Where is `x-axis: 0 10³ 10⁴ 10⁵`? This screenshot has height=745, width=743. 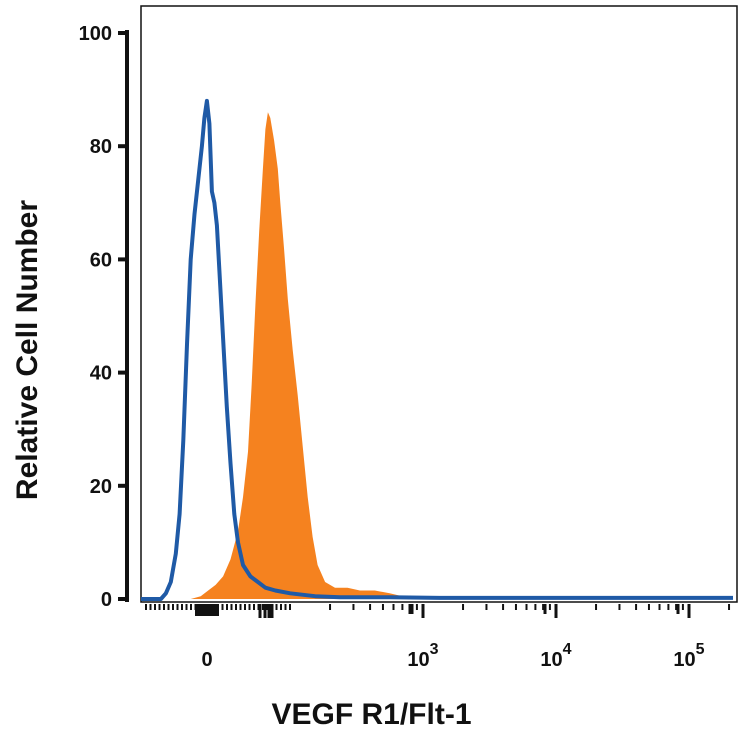 x-axis: 0 10³ 10⁴ 10⁵ is located at coordinates (438, 637).